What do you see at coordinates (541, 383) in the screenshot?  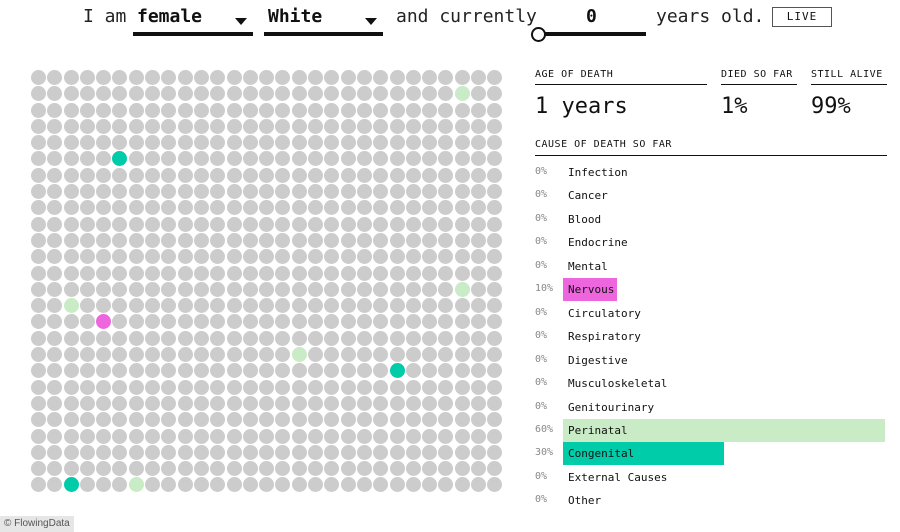 I see `cause-percent: 0%` at bounding box center [541, 383].